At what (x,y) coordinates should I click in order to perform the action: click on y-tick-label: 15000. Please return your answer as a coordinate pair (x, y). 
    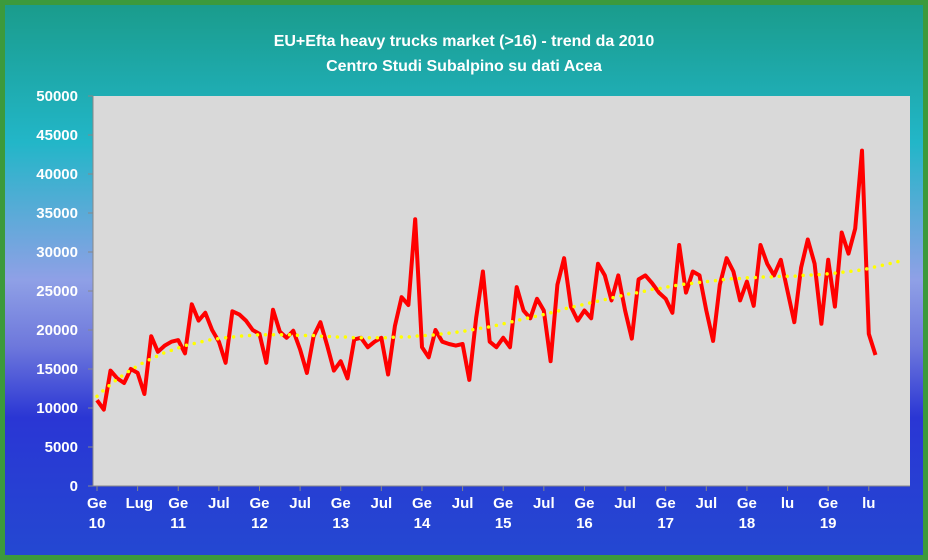
    Looking at the image, I should click on (57, 369).